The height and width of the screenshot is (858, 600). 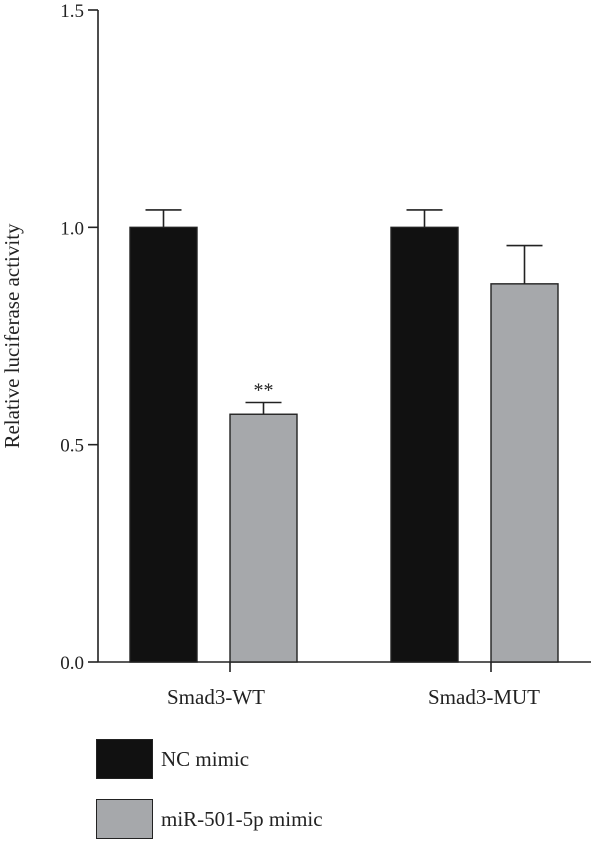 I want to click on legend-label-nc-mimic: NC mimic, so click(x=205, y=758).